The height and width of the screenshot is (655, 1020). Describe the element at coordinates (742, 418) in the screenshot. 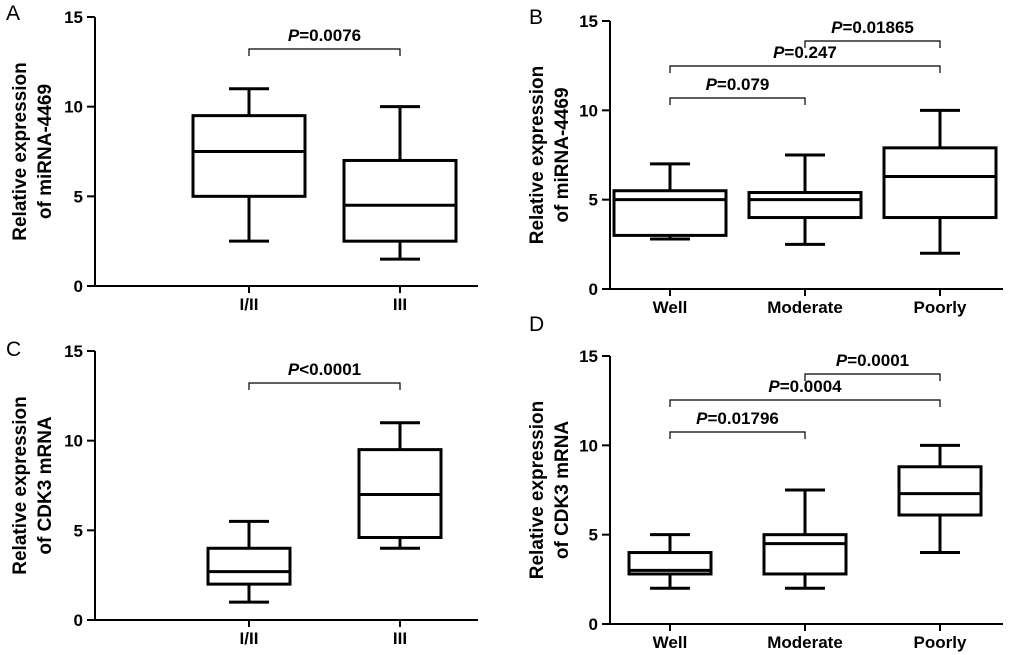

I see `p-value: =0.01796` at that location.